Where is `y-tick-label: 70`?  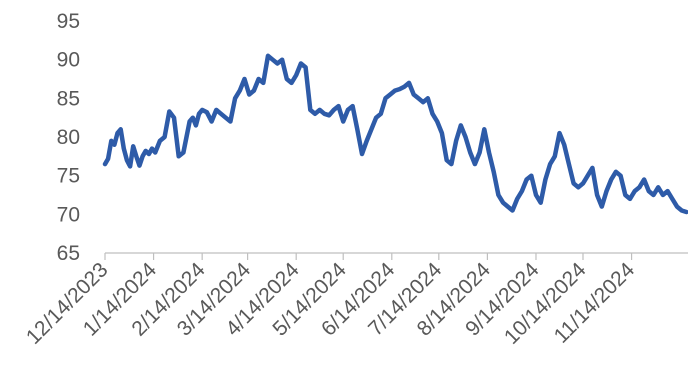 y-tick-label: 70 is located at coordinates (68, 214).